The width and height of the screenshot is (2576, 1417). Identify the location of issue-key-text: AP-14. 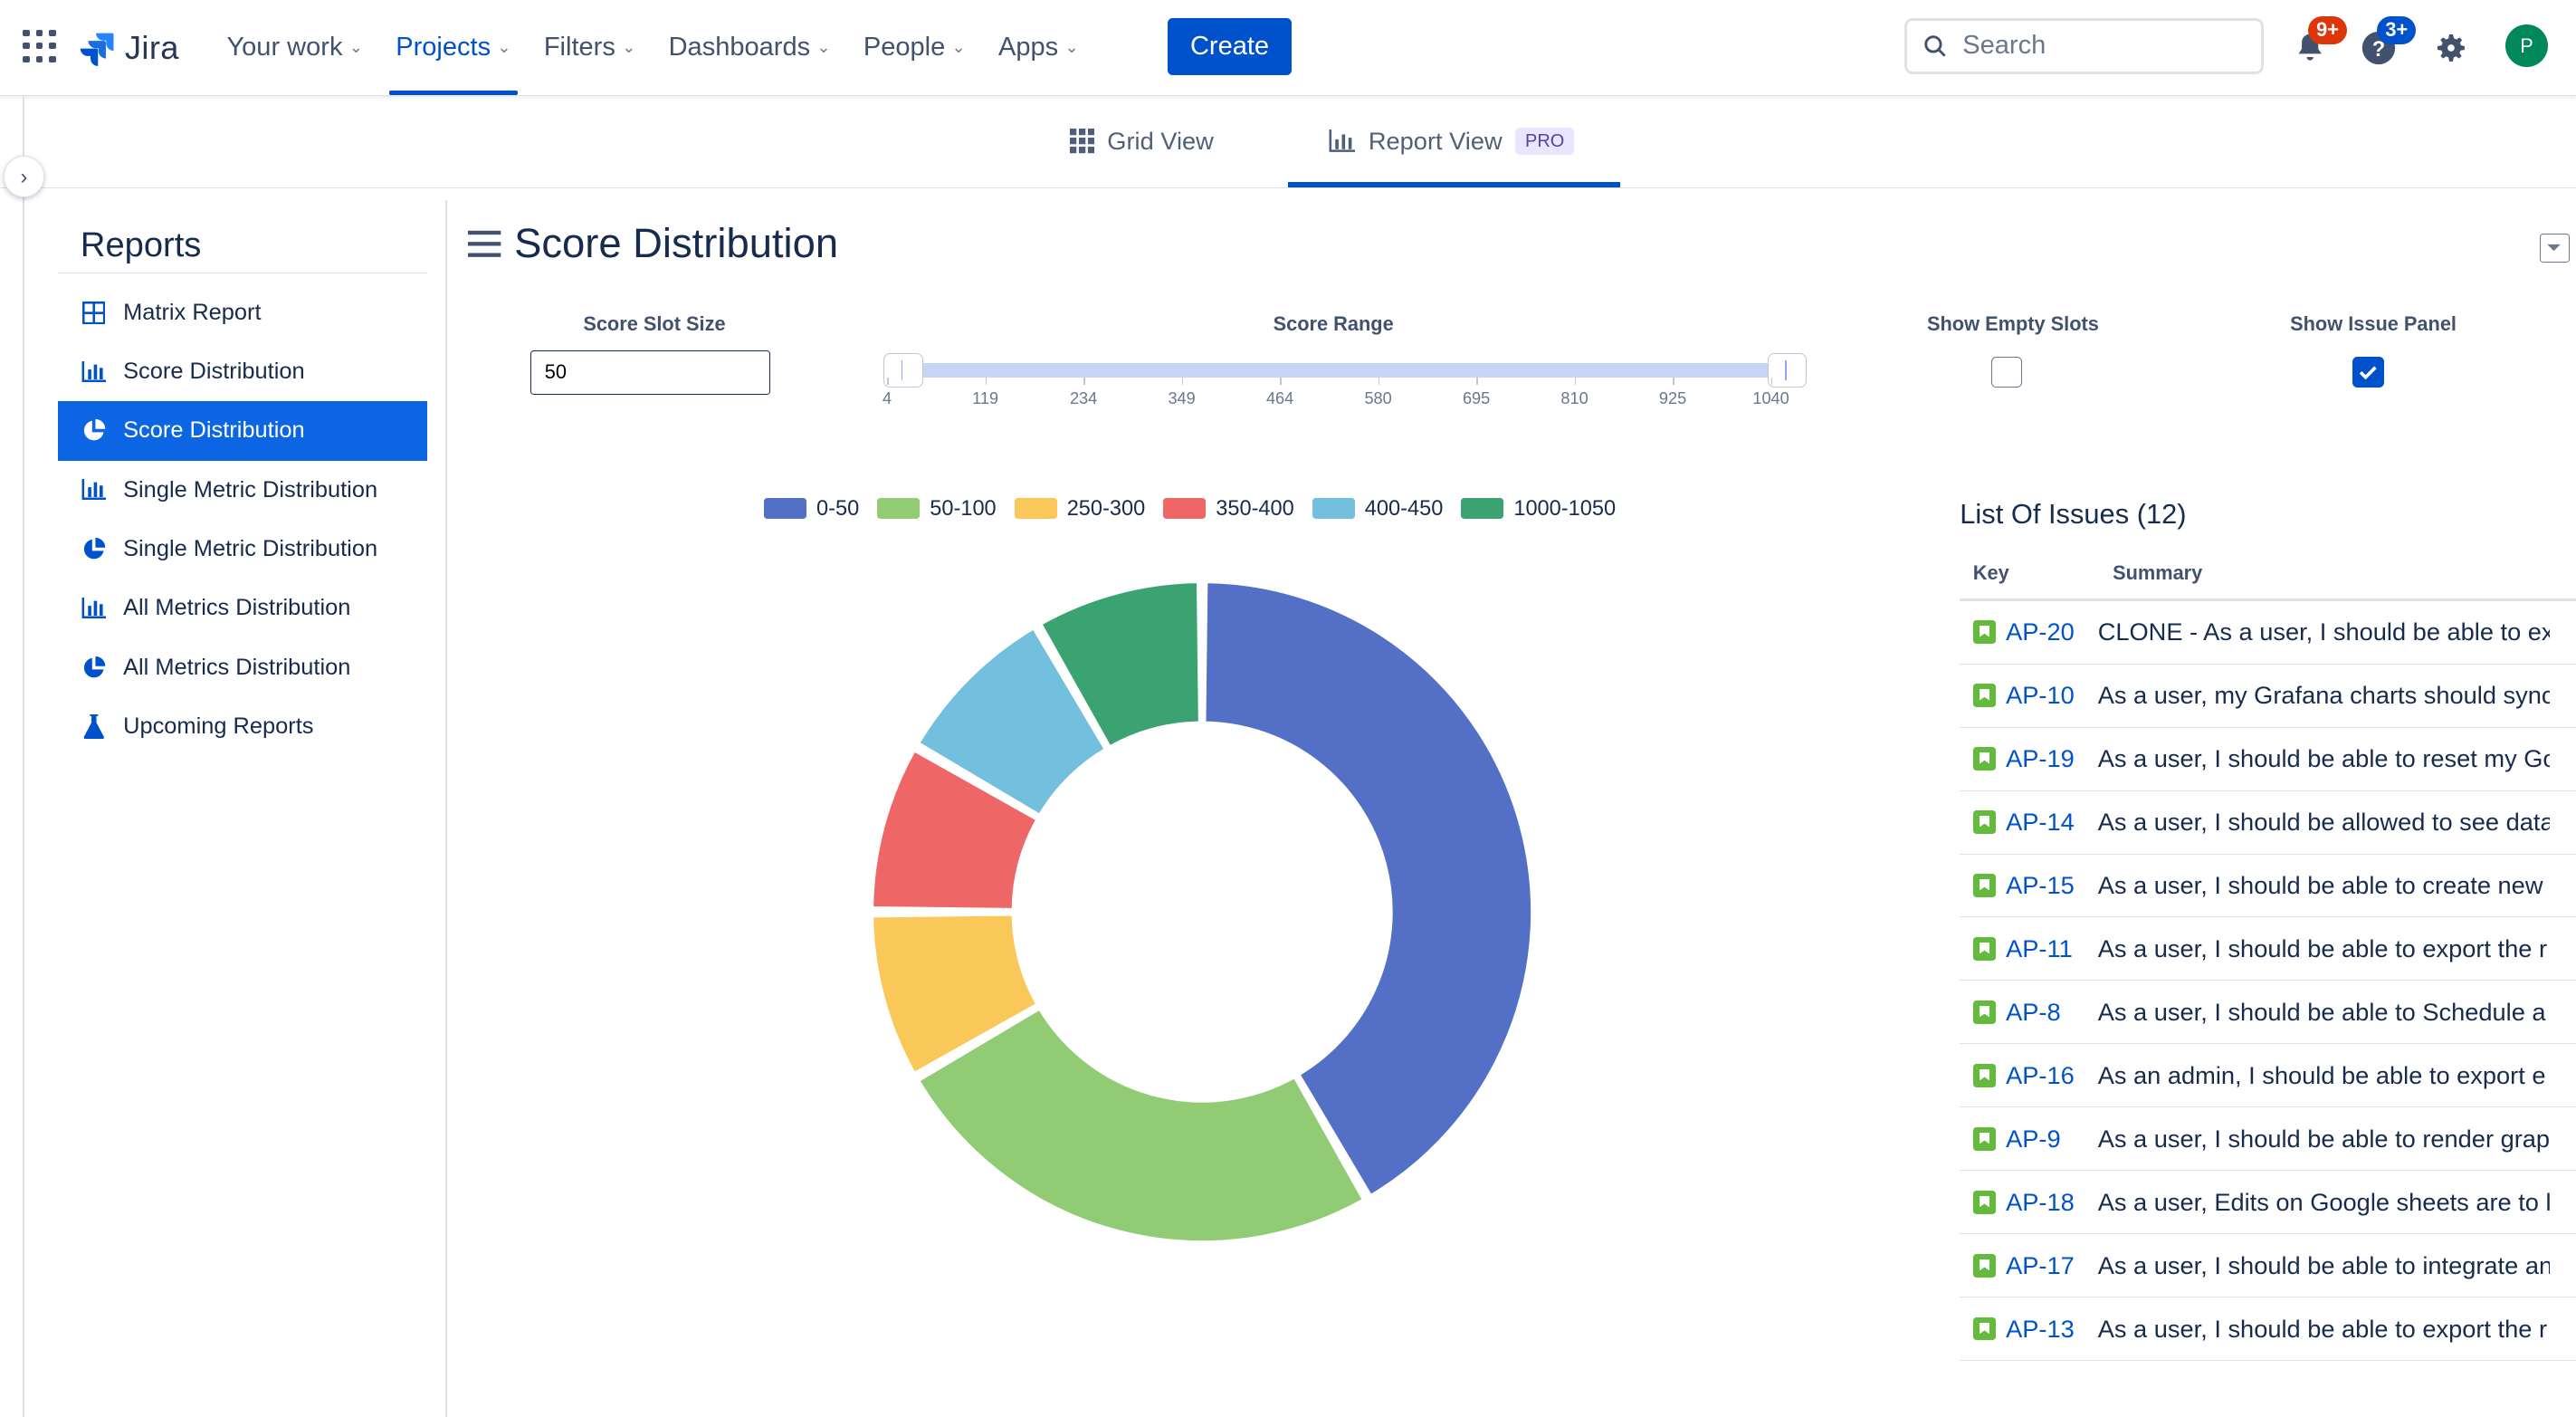
(2041, 822).